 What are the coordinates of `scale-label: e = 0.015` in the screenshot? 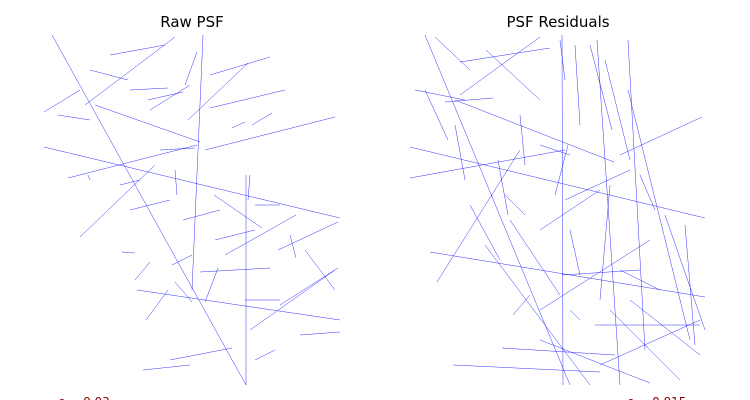 It's located at (656, 397).